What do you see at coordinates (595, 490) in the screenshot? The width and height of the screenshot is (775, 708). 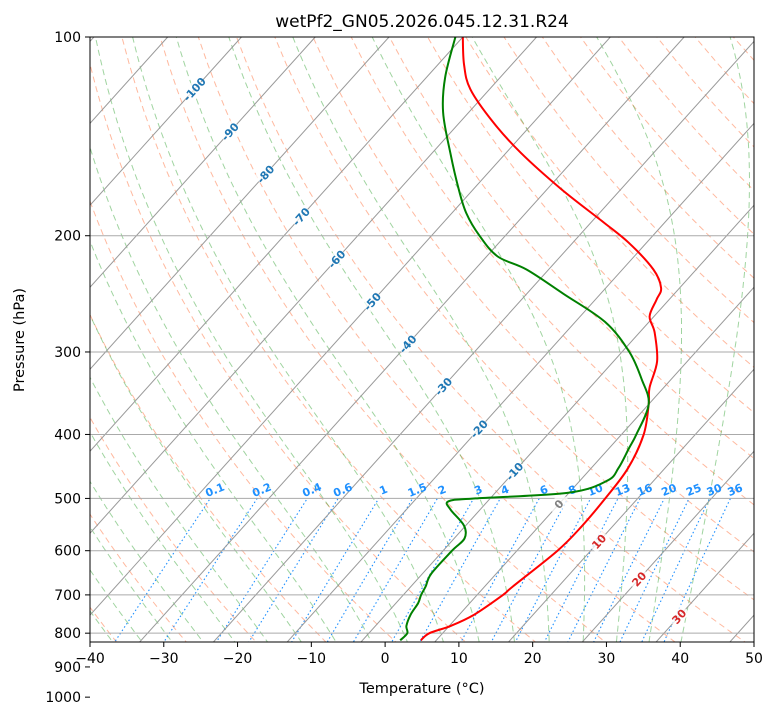 I see `mixing-ratio-label: 10` at bounding box center [595, 490].